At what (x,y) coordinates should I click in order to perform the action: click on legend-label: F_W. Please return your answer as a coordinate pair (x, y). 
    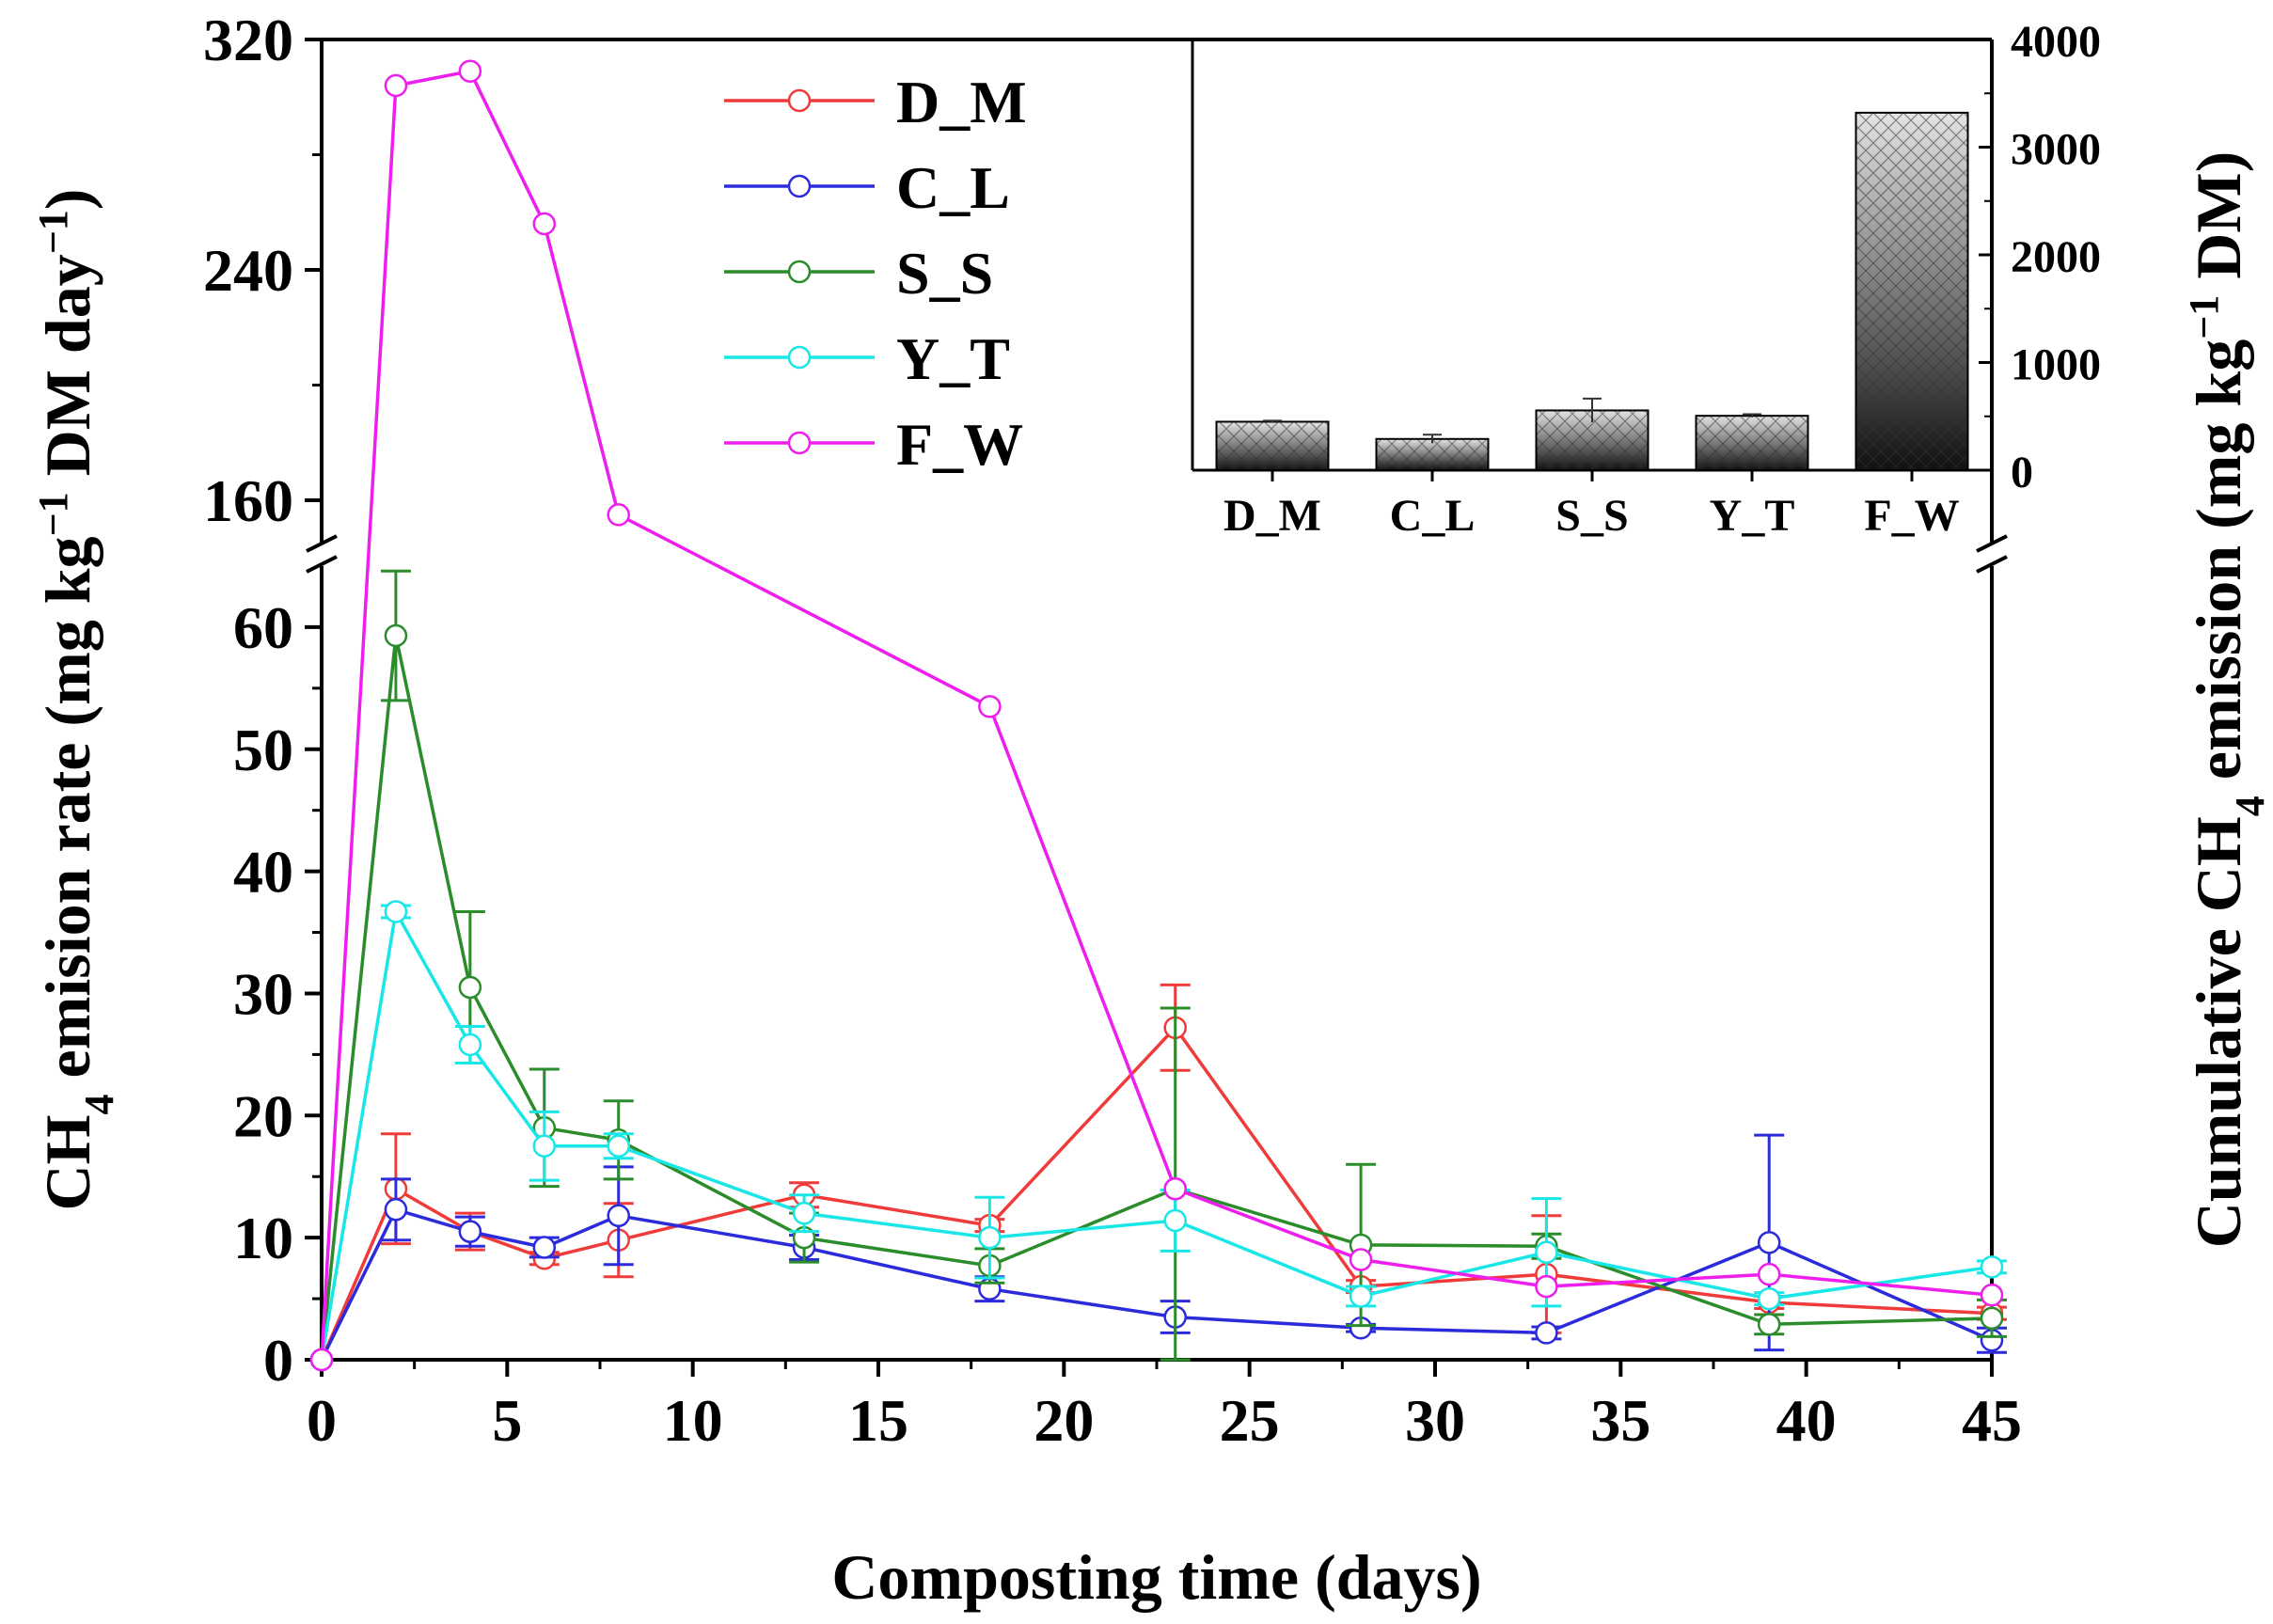
    Looking at the image, I should click on (959, 444).